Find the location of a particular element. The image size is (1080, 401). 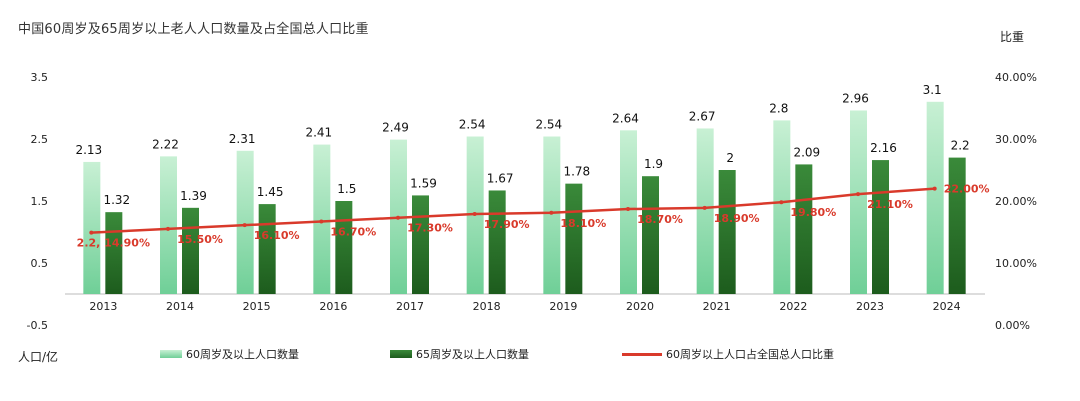

x-tick-label: 2020 is located at coordinates (640, 306).